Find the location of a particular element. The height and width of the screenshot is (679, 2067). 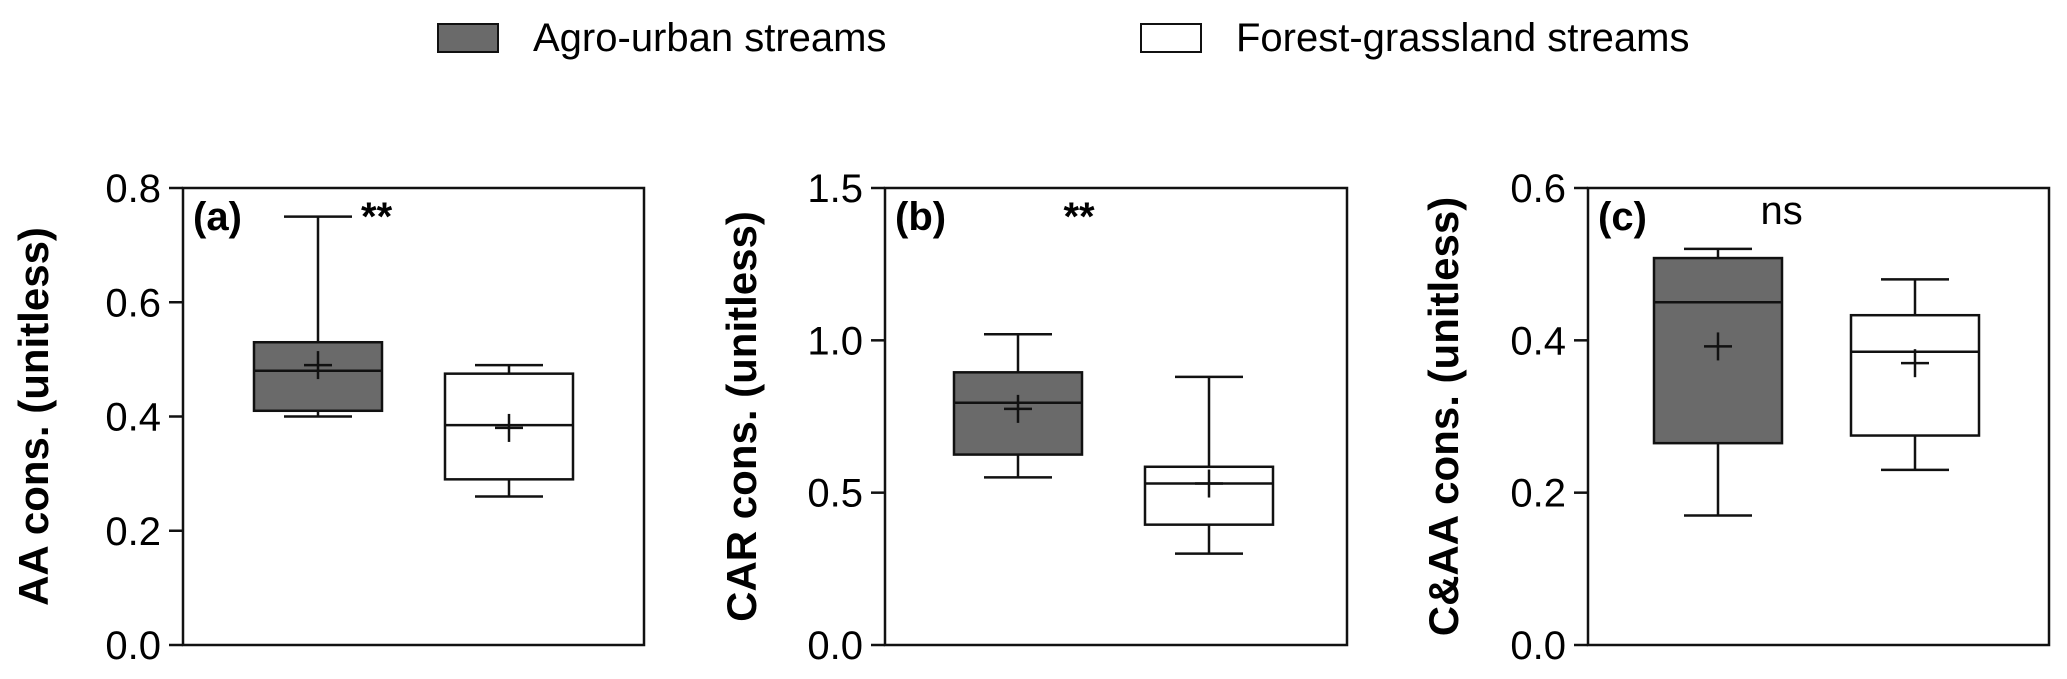

panel-label: (b) is located at coordinates (920, 217).